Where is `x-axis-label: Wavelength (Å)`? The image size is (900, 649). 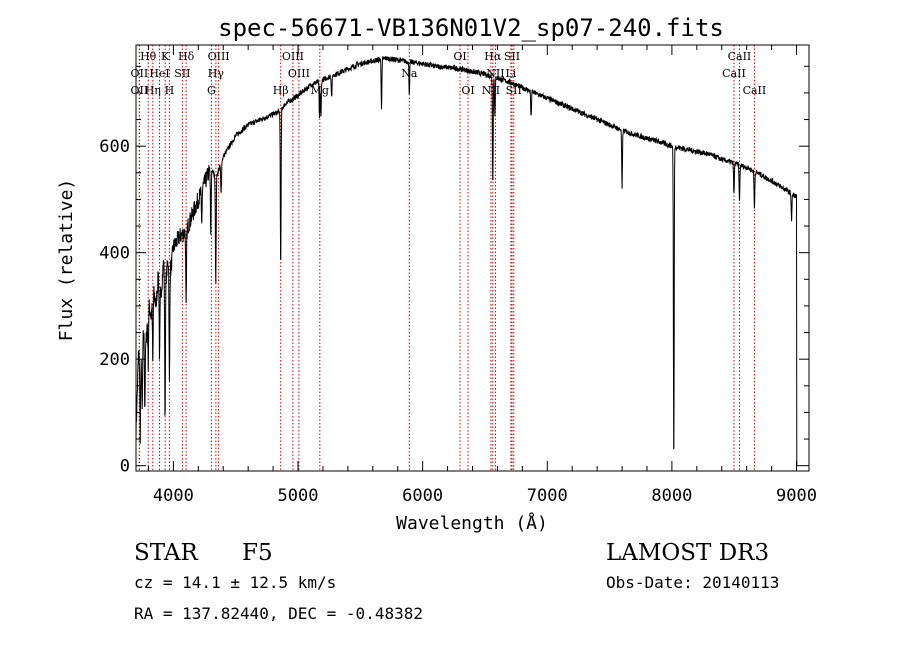
x-axis-label: Wavelength (Å) is located at coordinates (472, 523).